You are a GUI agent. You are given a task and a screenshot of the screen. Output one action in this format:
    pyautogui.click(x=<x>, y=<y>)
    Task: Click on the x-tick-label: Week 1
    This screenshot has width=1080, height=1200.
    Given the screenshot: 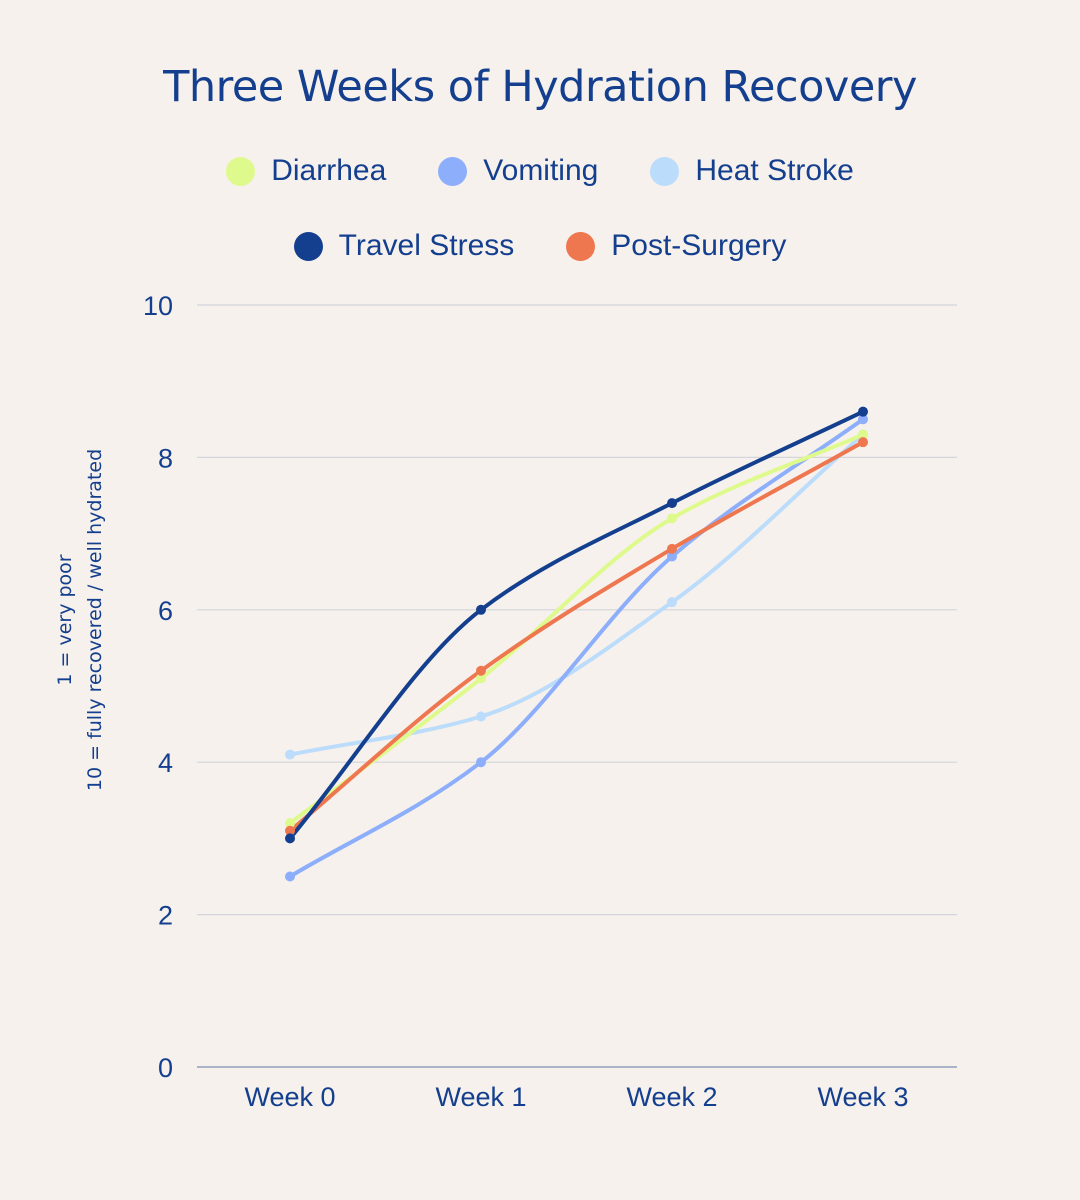 What is the action you would take?
    pyautogui.click(x=480, y=1097)
    